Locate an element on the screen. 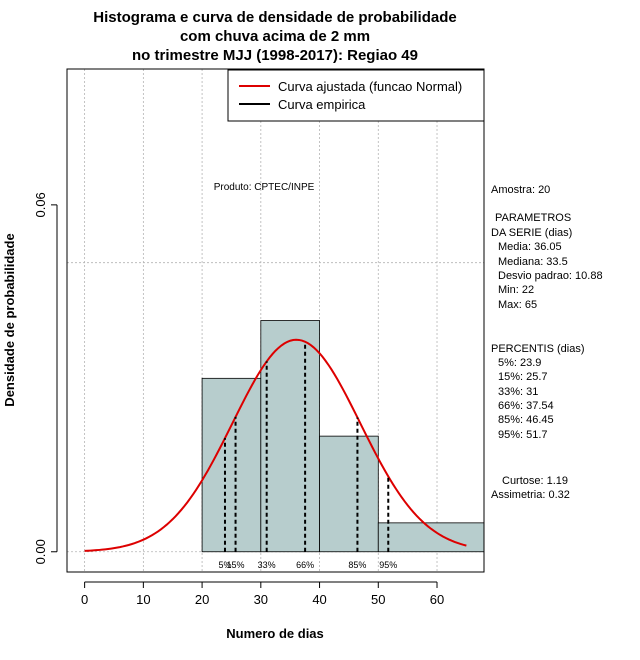  stat-min: Min: 22 is located at coordinates (516, 290).